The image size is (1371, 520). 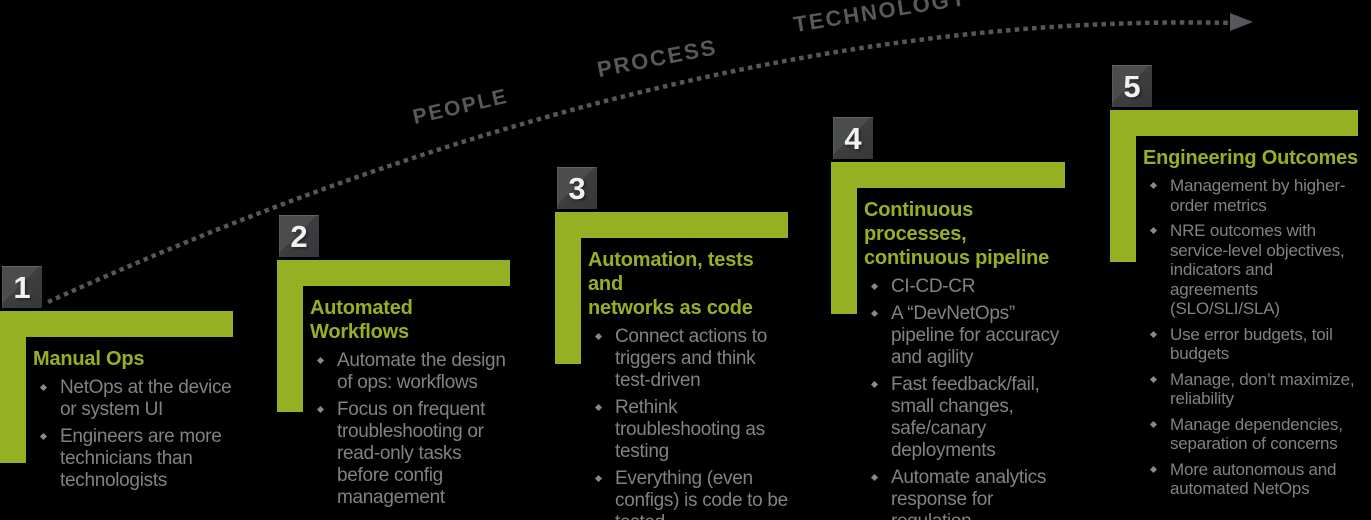 I want to click on bullet-item: More autonomous and automated NetOps, so click(x=1250, y=479).